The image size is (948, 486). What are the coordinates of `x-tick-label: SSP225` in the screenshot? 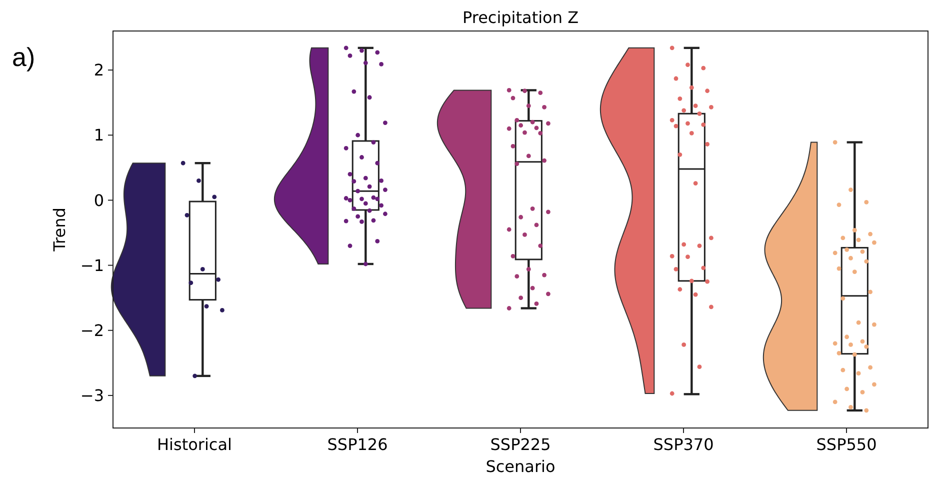 It's located at (520, 444).